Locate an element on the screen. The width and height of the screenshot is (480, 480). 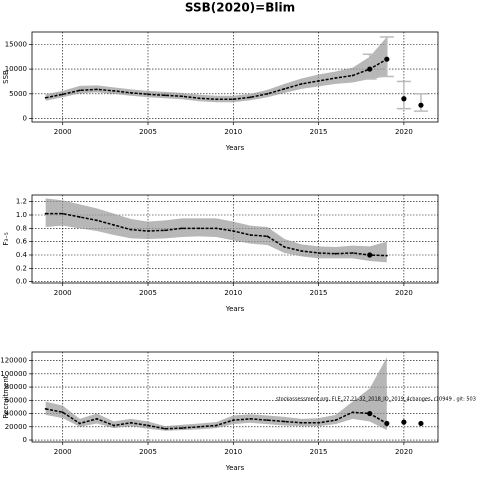
y-tick-label: 100000 is located at coordinates (13, 374).